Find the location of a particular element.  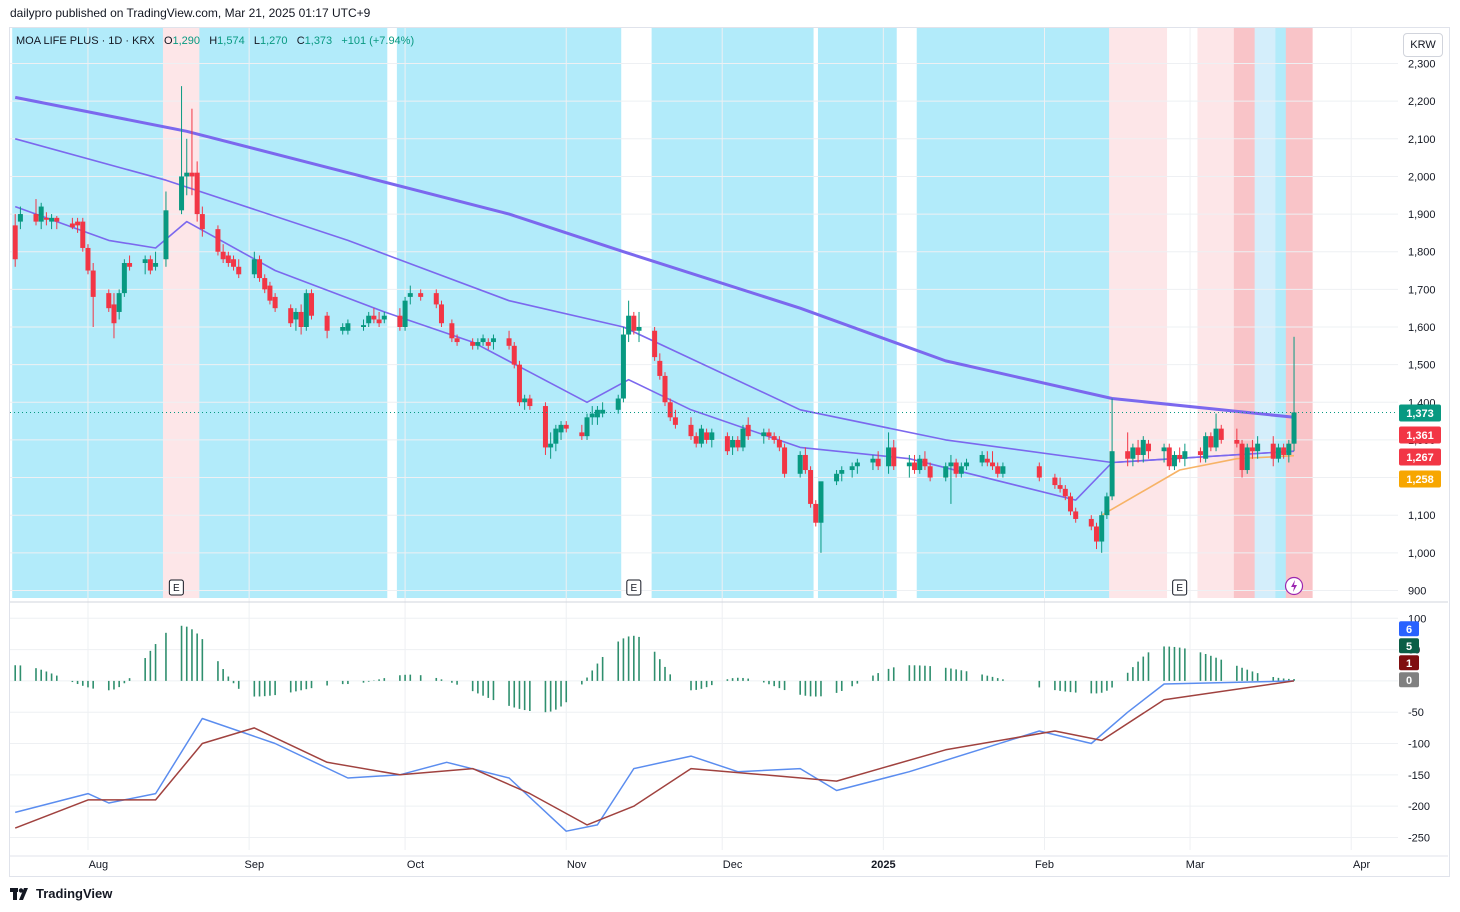

oscillator-value-tag-label: 1 is located at coordinates (1409, 664).